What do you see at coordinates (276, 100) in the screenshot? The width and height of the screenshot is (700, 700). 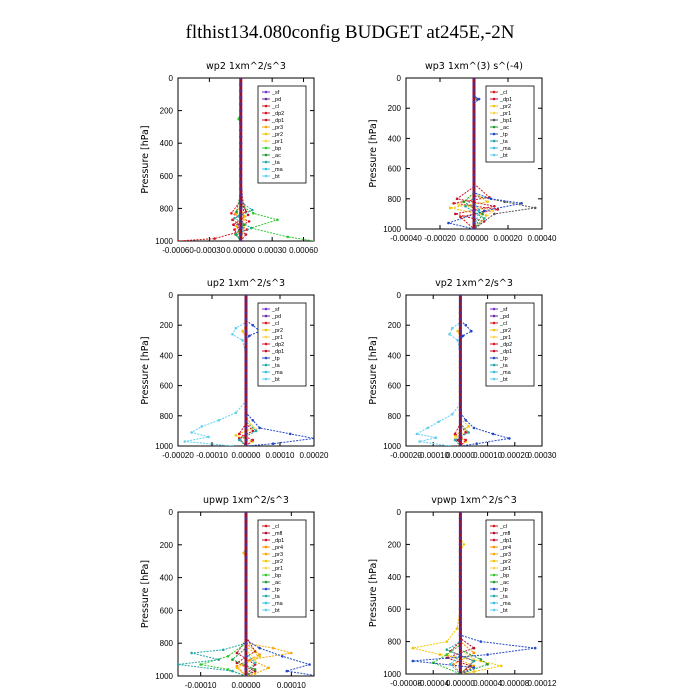 I see `legend-label: _pd` at bounding box center [276, 100].